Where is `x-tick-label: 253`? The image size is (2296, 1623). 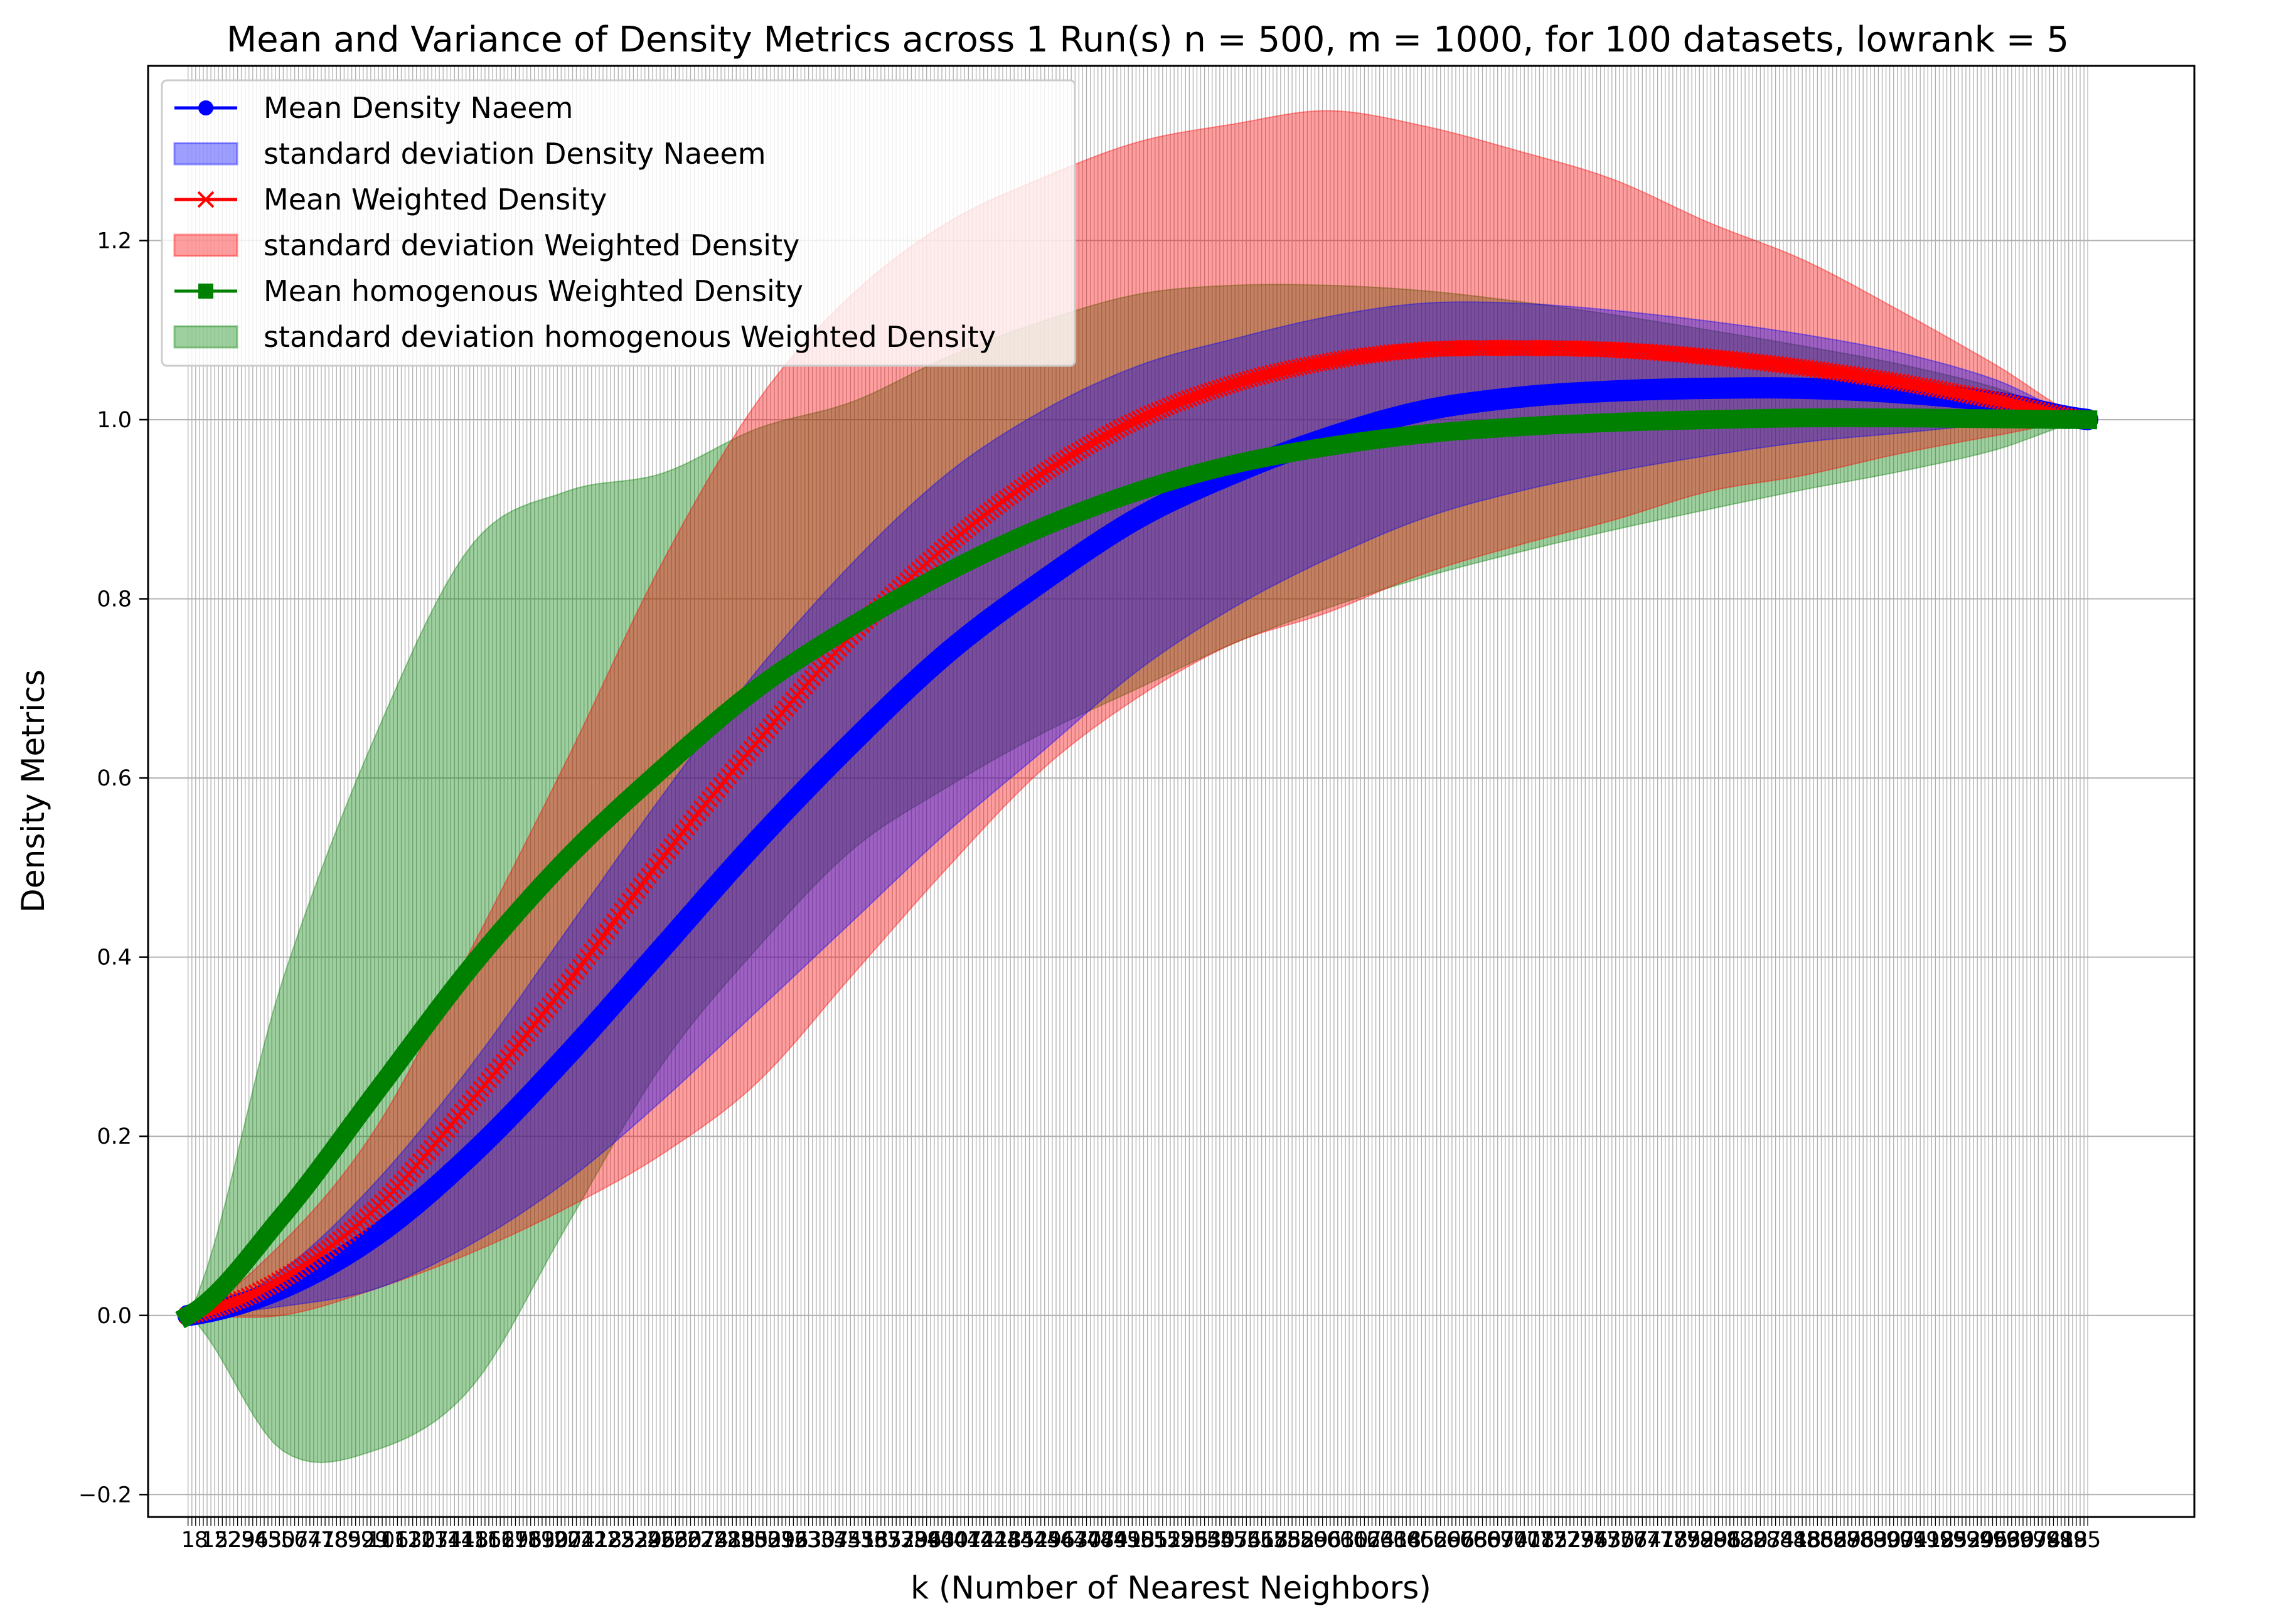 x-tick-label: 253 is located at coordinates (668, 1540).